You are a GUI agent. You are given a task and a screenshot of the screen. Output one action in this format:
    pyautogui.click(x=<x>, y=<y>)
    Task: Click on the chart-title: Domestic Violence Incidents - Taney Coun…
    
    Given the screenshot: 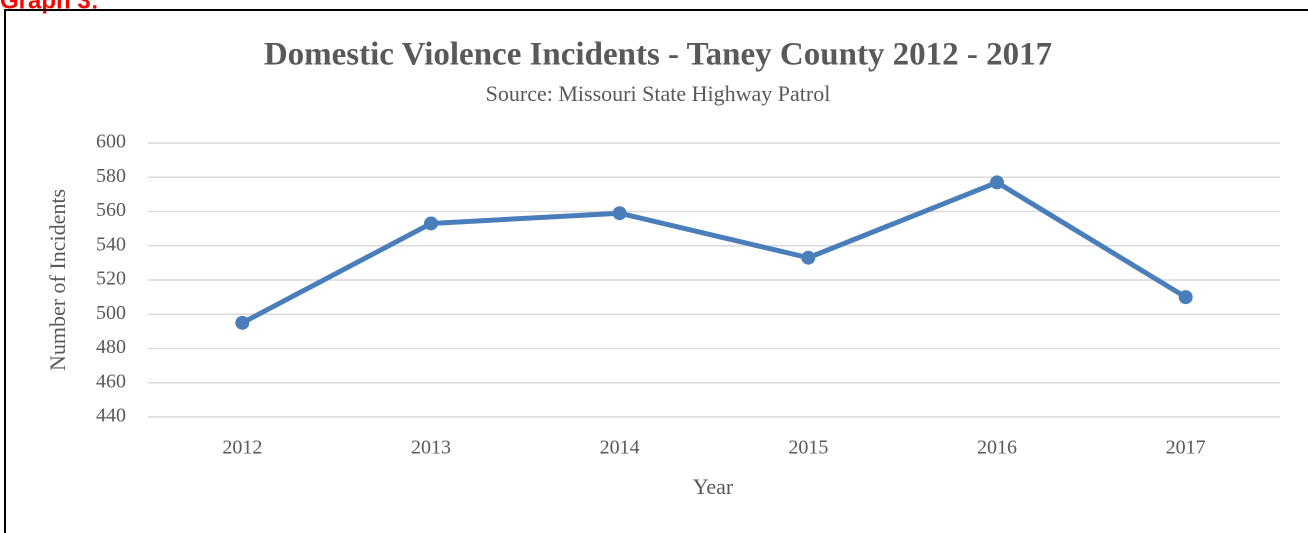 What is the action you would take?
    pyautogui.click(x=658, y=55)
    